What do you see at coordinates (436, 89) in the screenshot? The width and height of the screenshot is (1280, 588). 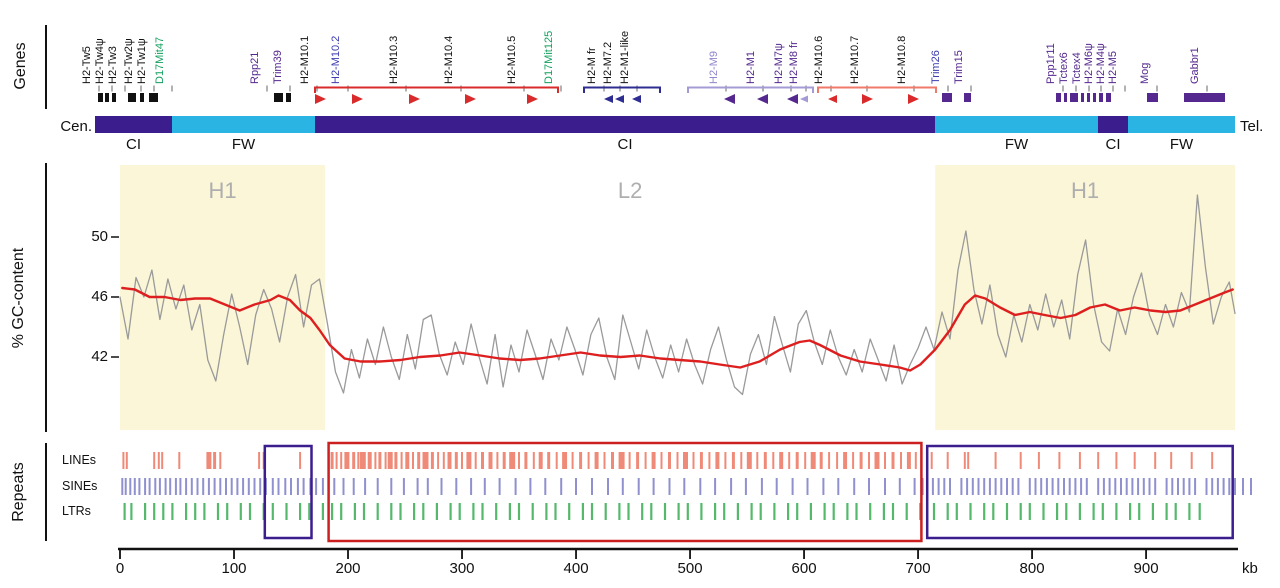 I see `gene-group-bracket` at bounding box center [436, 89].